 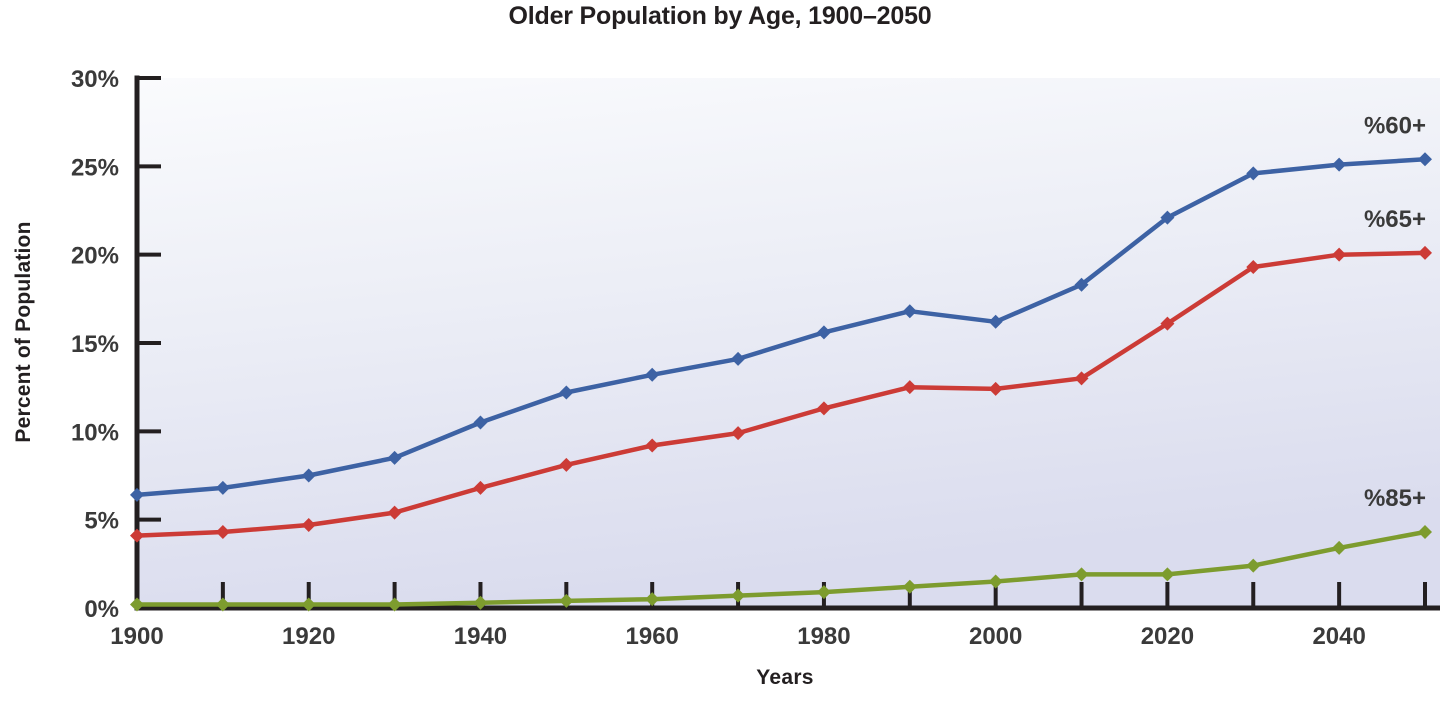 I want to click on y-tick-label: 25%, so click(x=95, y=167).